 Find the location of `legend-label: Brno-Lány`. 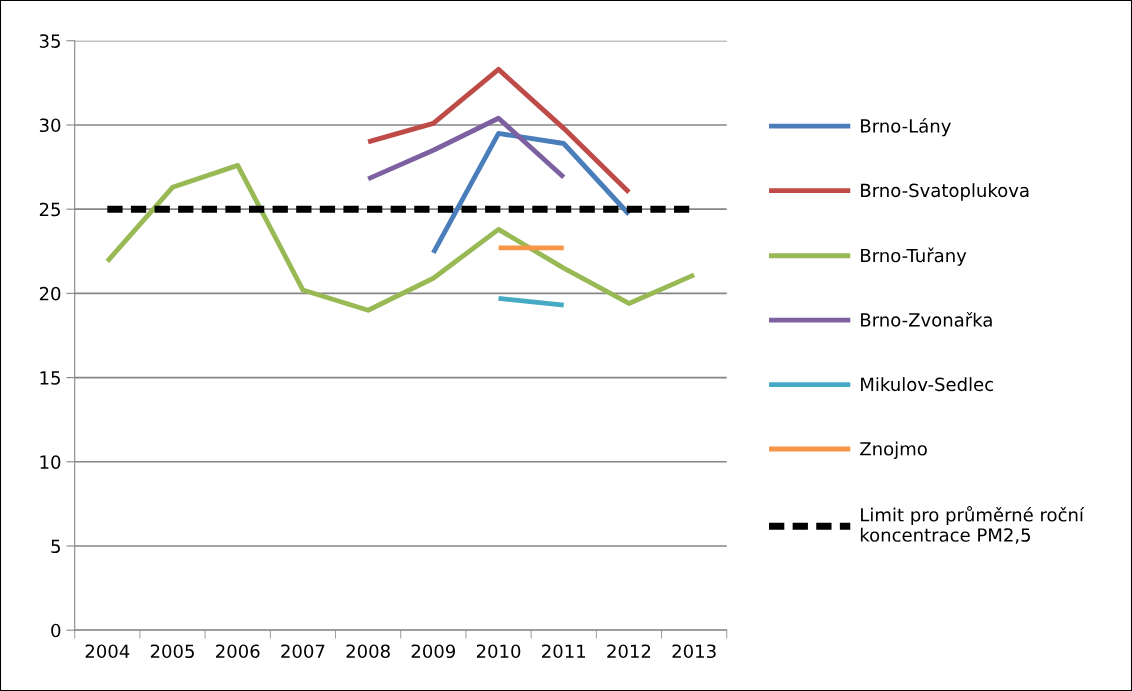

legend-label: Brno-Lány is located at coordinates (906, 127).